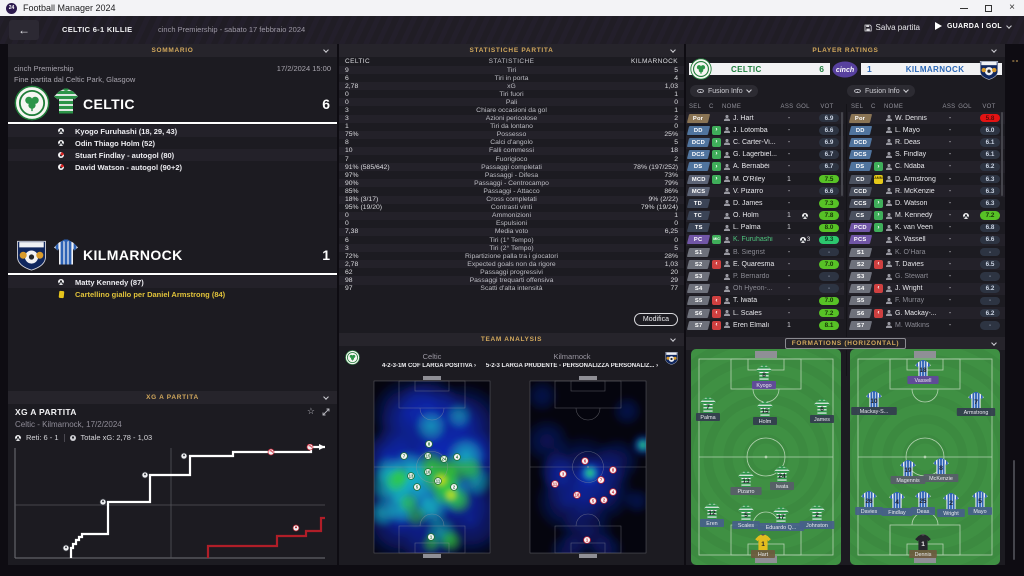 This screenshot has height=576, width=1024. I want to click on player-row: TD D. James - 7.3, so click(765, 203).